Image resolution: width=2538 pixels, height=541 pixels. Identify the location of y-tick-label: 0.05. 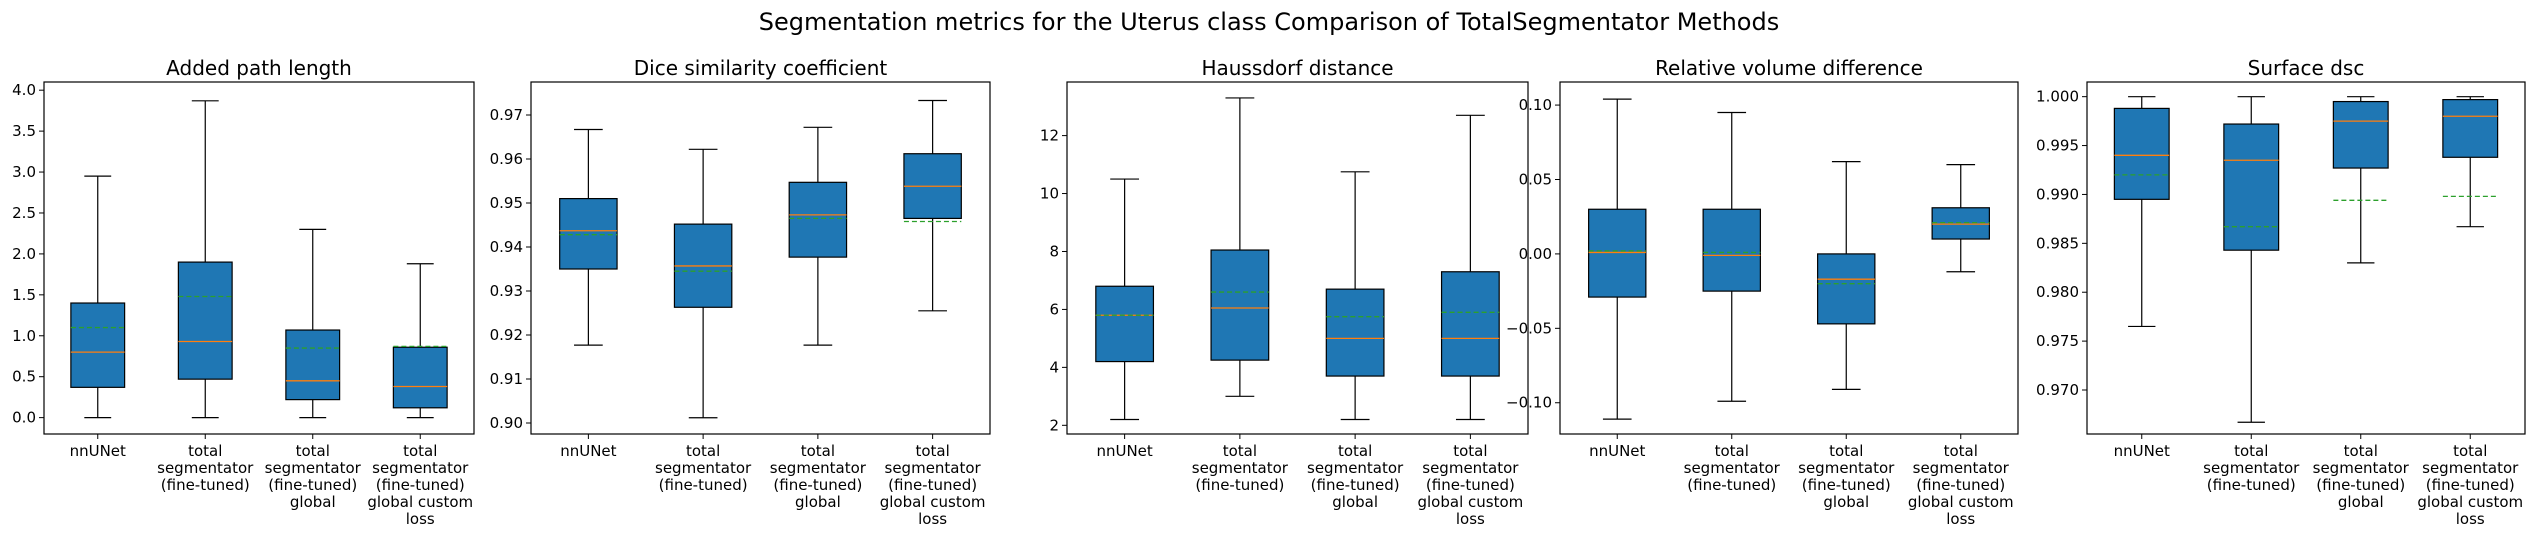
(1535, 179).